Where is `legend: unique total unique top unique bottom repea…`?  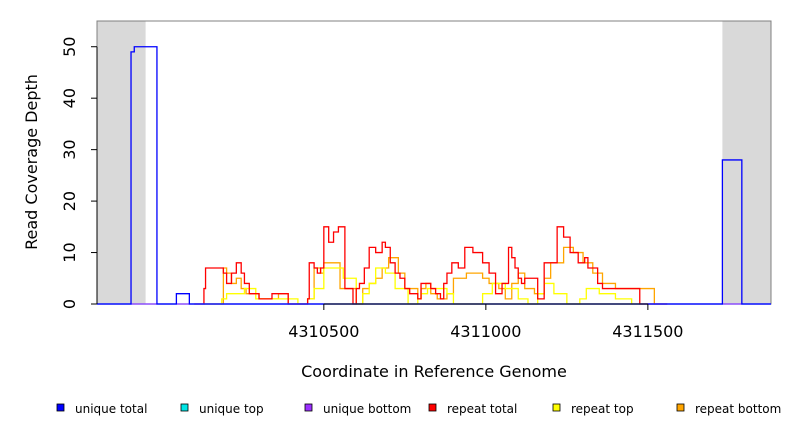
legend: unique total unique top unique bottom repea… is located at coordinates (418, 409).